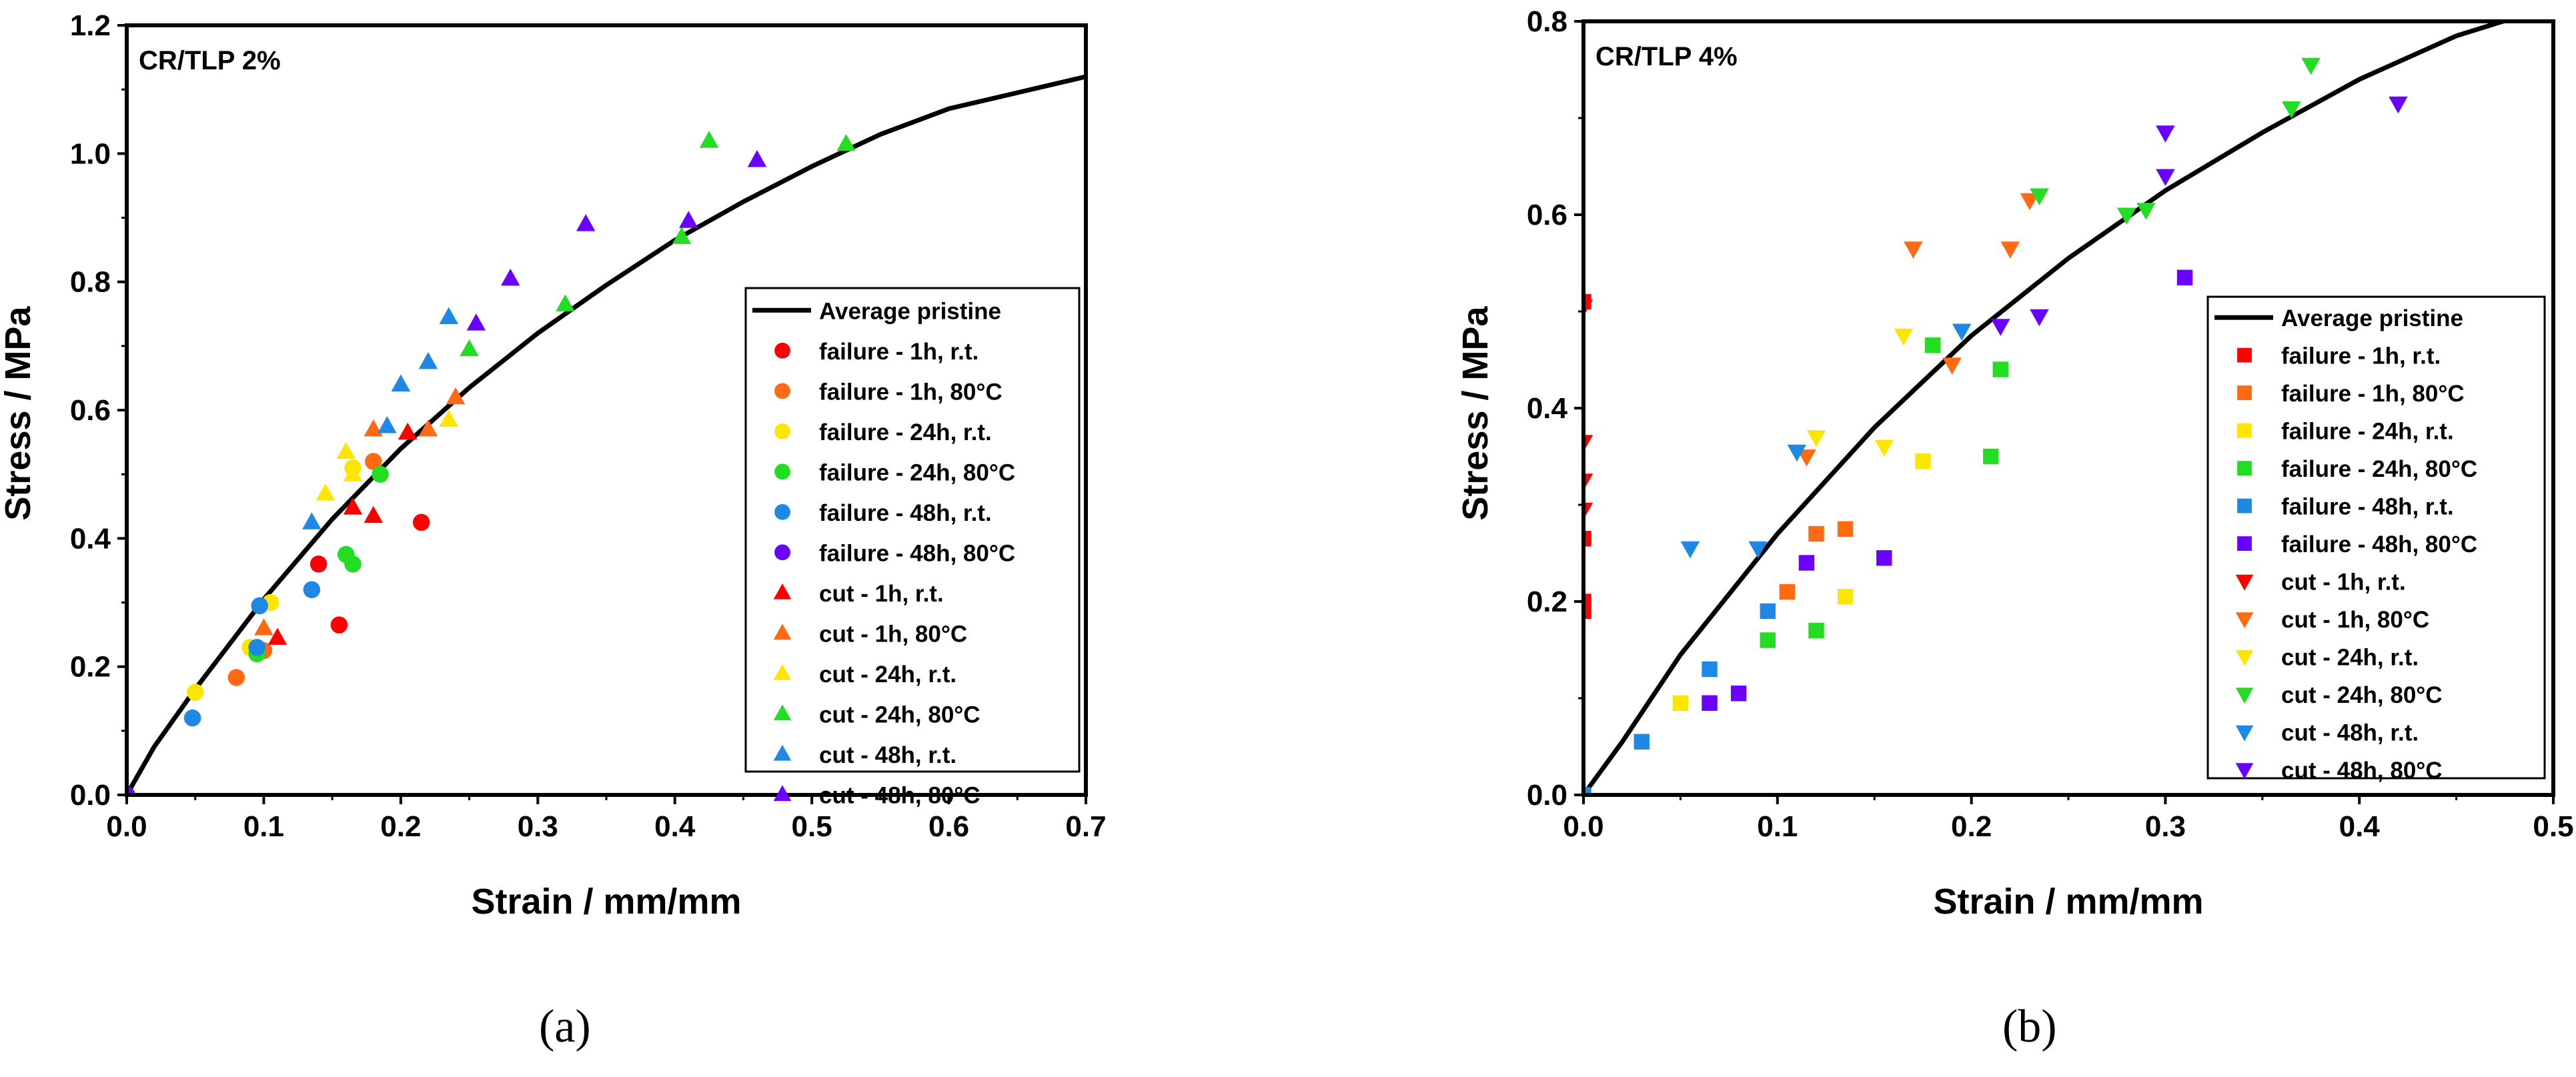  What do you see at coordinates (2362, 695) in the screenshot?
I see `legend-label: cut - 24h, 80°C` at bounding box center [2362, 695].